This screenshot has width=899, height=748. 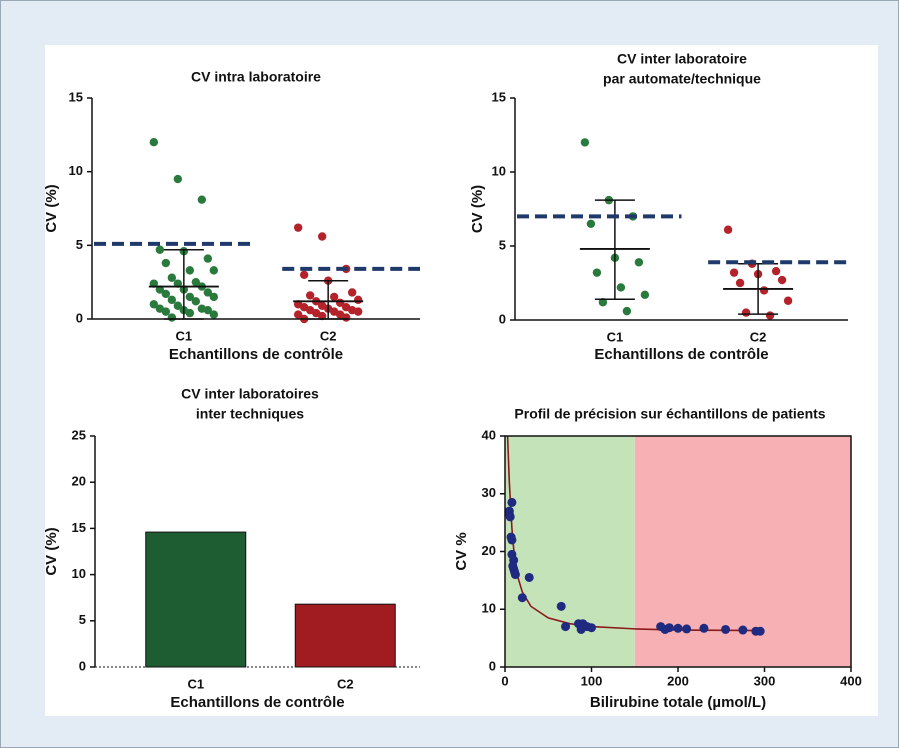 I want to click on y-axis-label: CV %, so click(x=461, y=551).